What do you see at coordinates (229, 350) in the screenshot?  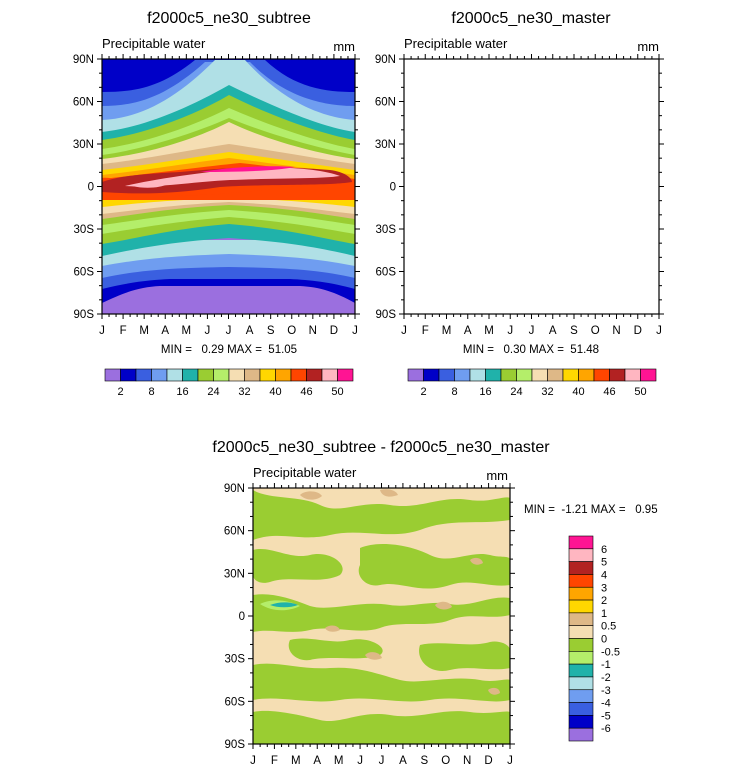 I see `stats-text: MIN = 0.29 MAX = 51.05` at bounding box center [229, 350].